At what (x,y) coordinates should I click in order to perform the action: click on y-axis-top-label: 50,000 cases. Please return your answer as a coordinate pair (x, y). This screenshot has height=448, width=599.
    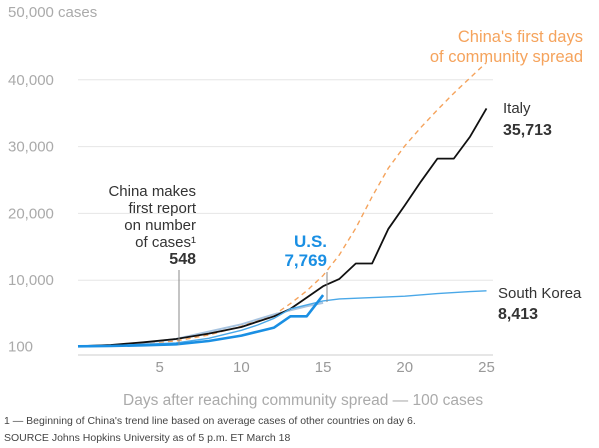
    Looking at the image, I should click on (52, 12).